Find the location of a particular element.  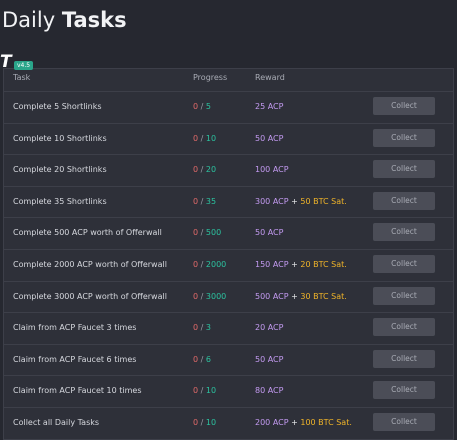

reward: 200 ACP + 100 BTC Sat. is located at coordinates (303, 422).